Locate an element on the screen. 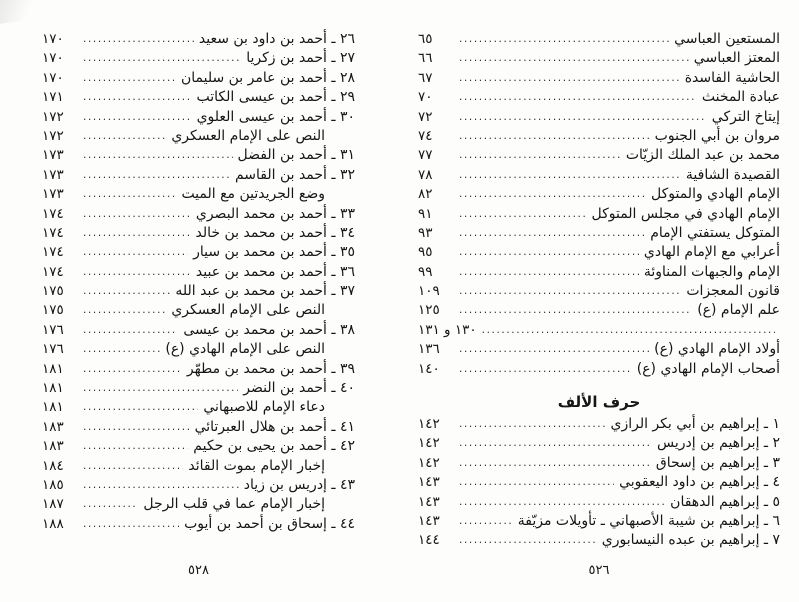  entry-title: ٣٩ ـ أحمد بن محمد بن مطهّر is located at coordinates (270, 368).